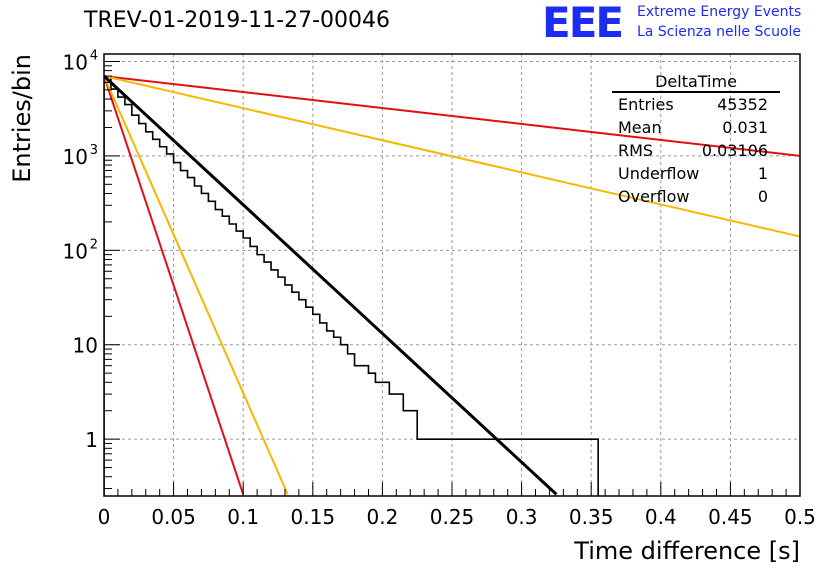 The image size is (836, 572). I want to click on stats-value: 1, so click(762, 173).